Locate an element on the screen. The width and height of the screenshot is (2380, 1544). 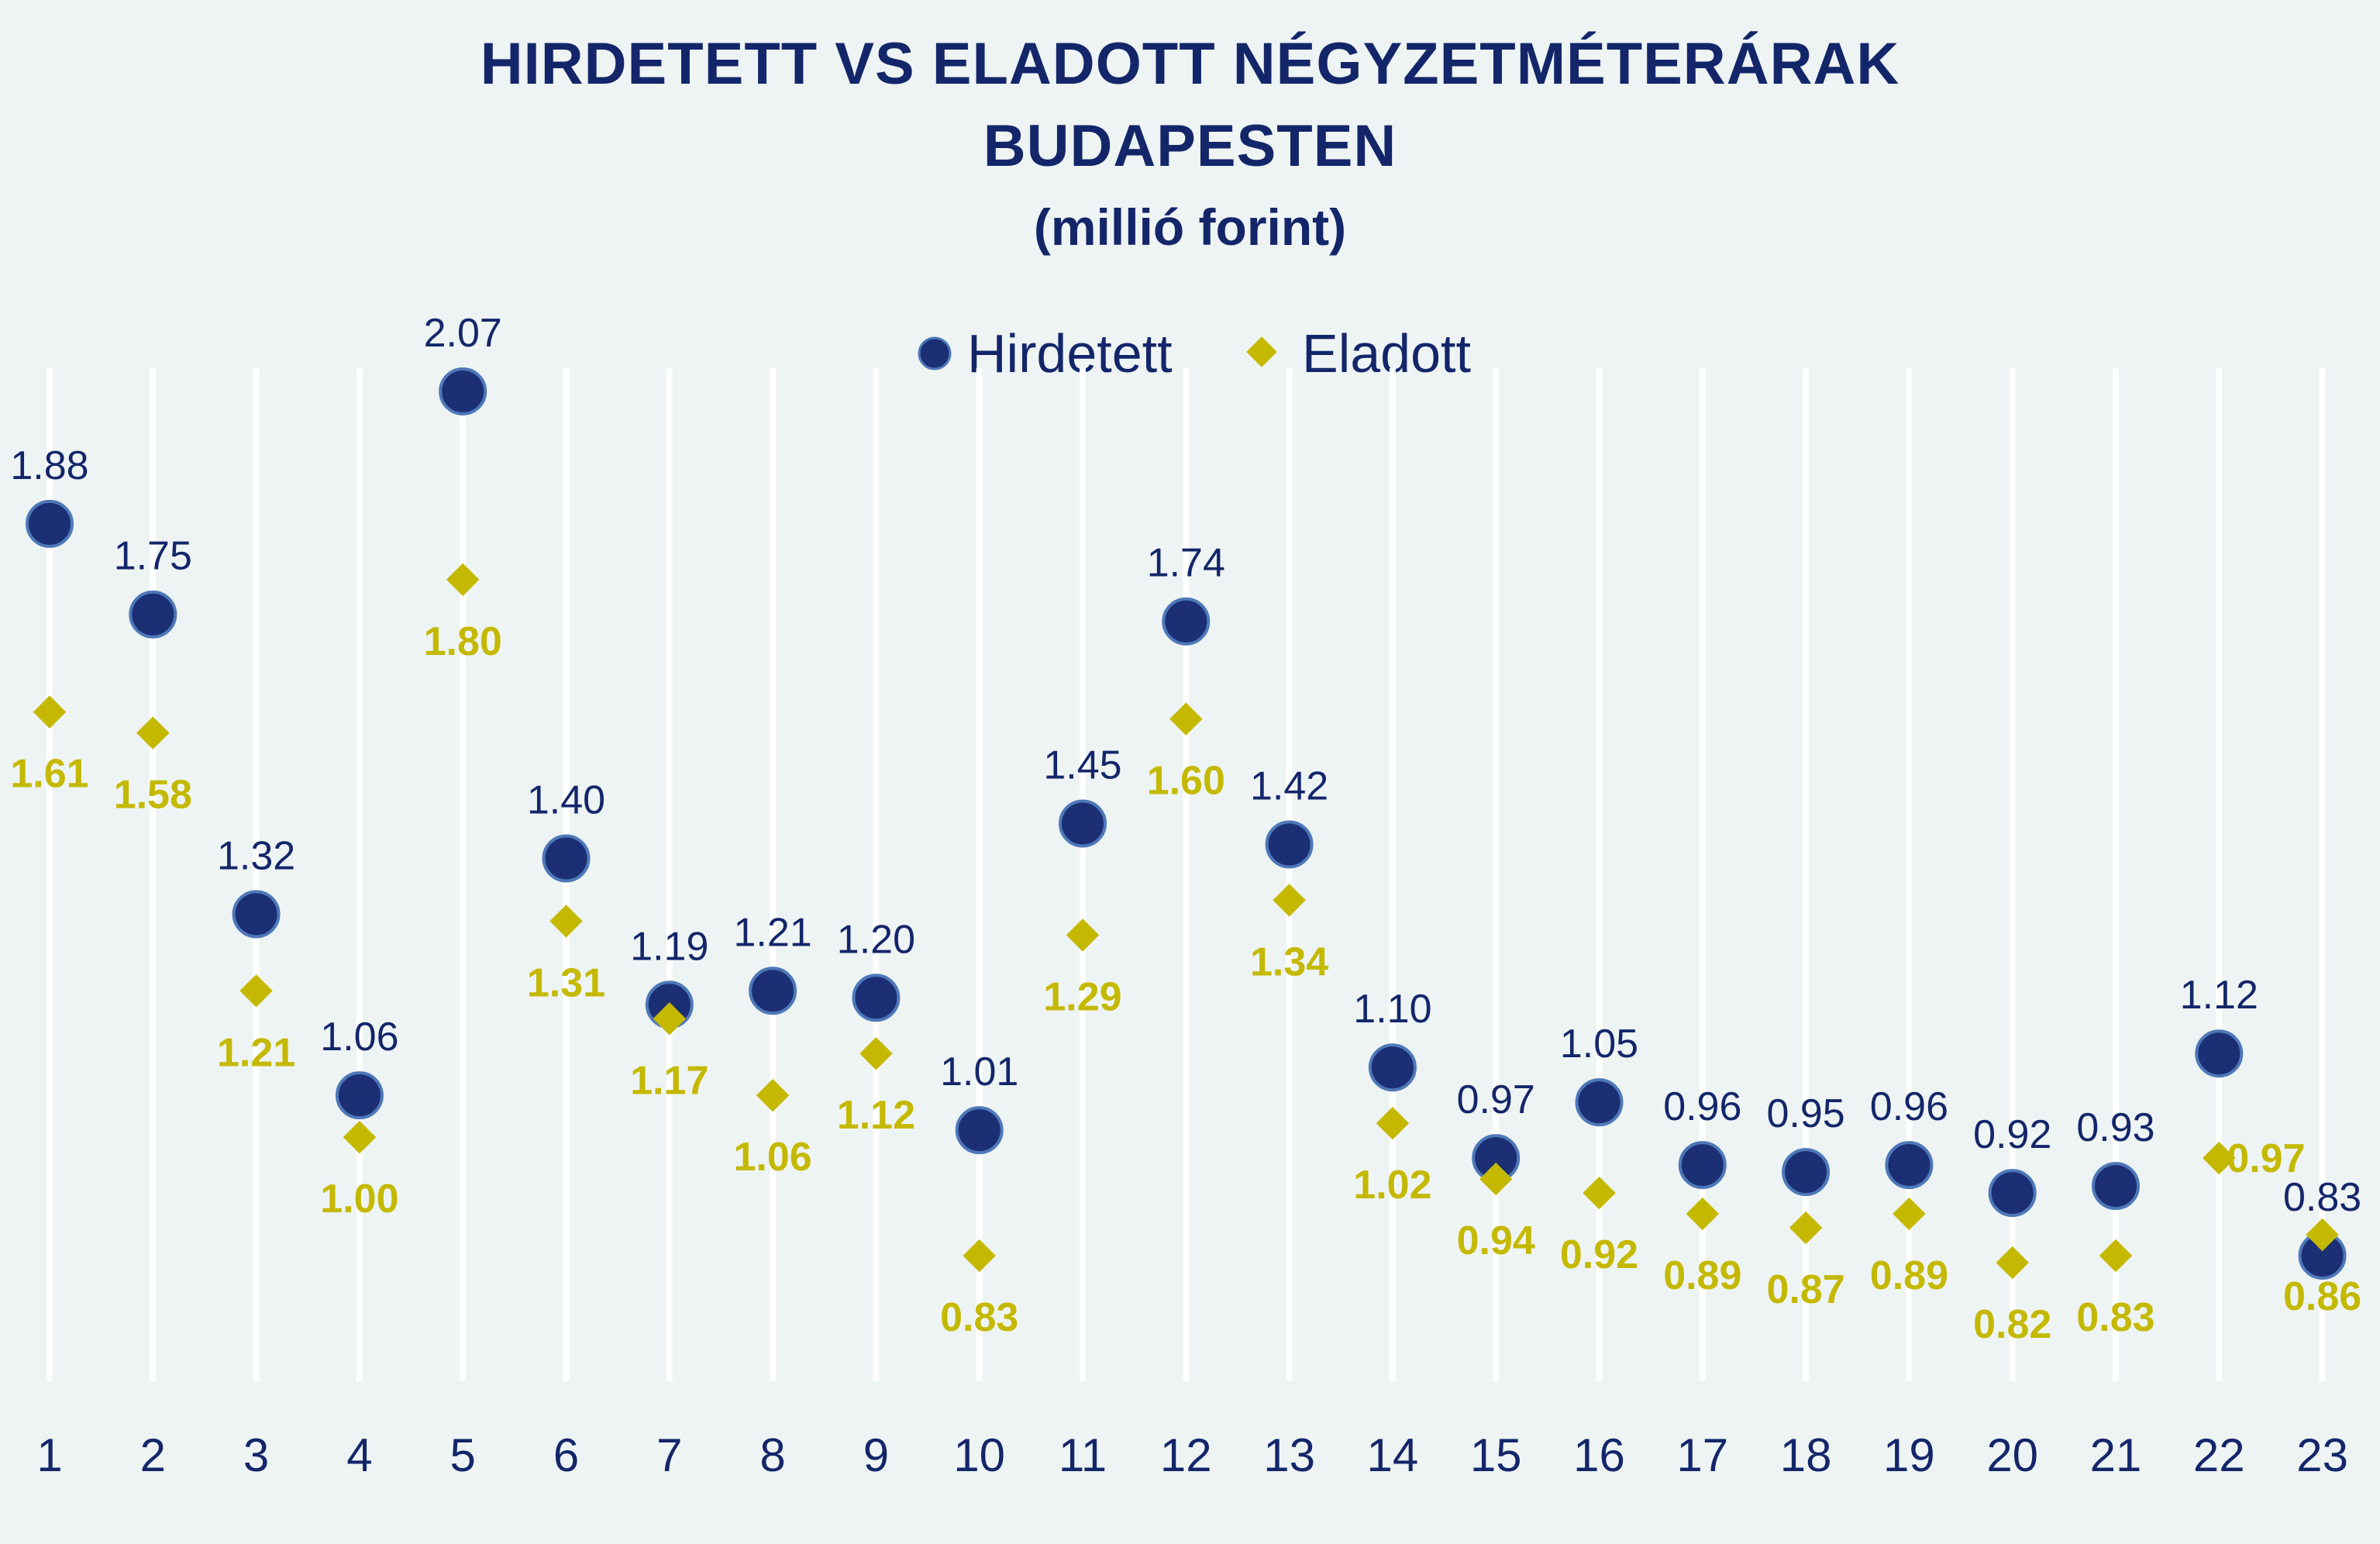
hirdetett-label-18: 0.95 is located at coordinates (1805, 1113).